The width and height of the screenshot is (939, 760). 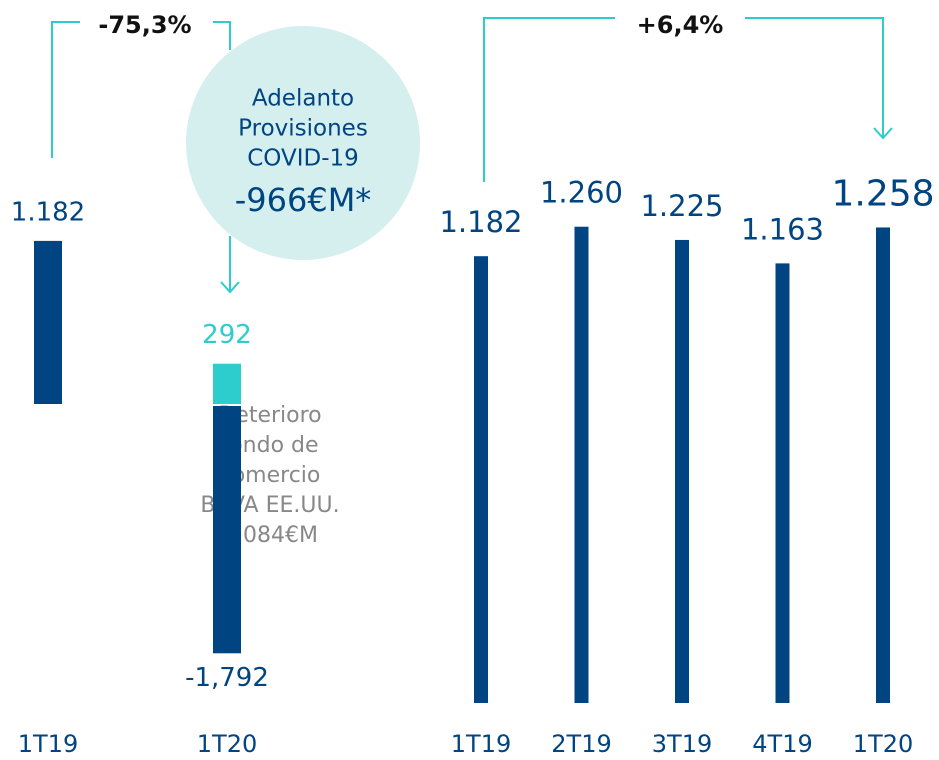 I want to click on x-tick-label: 3T19, so click(x=682, y=744).